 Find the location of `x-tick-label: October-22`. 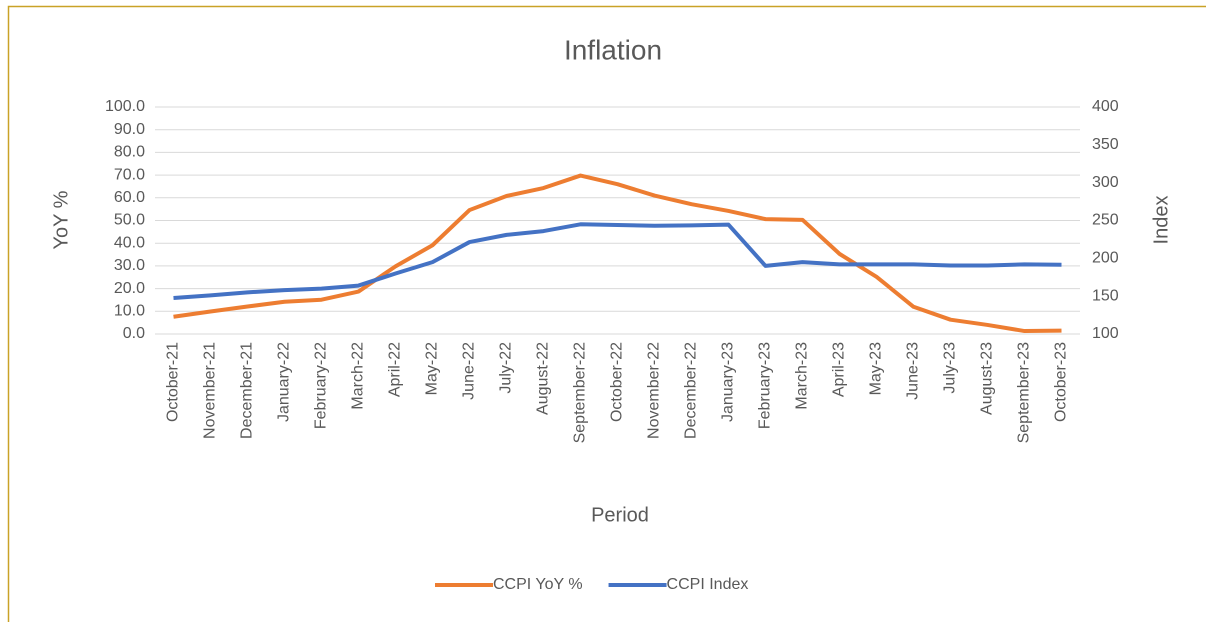

x-tick-label: October-22 is located at coordinates (617, 382).